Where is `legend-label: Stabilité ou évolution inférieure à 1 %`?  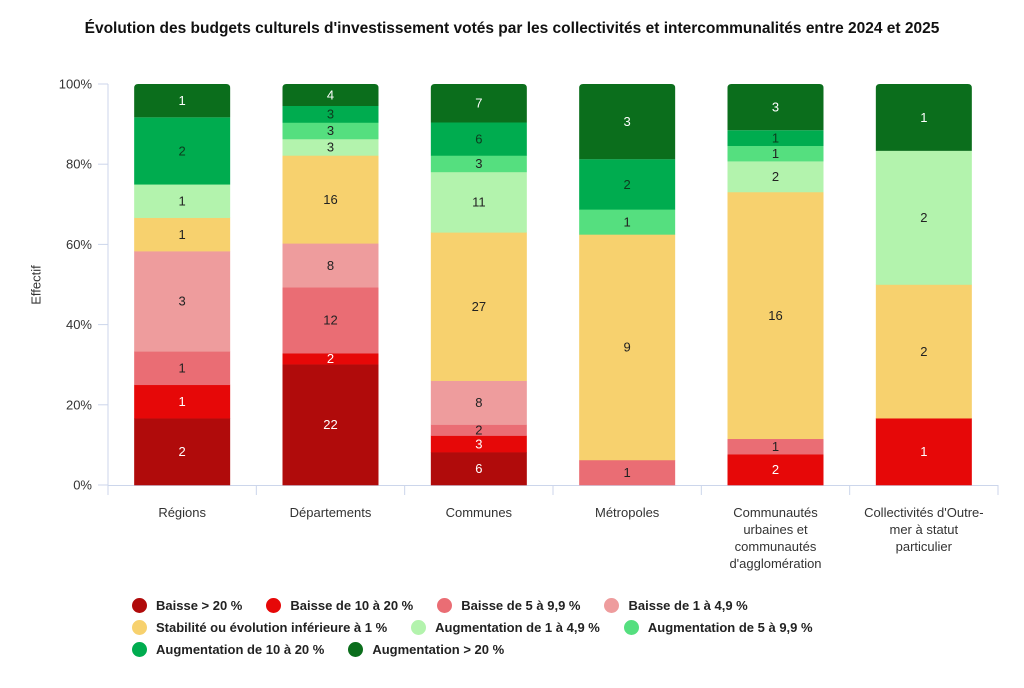 legend-label: Stabilité ou évolution inférieure à 1 % is located at coordinates (272, 627).